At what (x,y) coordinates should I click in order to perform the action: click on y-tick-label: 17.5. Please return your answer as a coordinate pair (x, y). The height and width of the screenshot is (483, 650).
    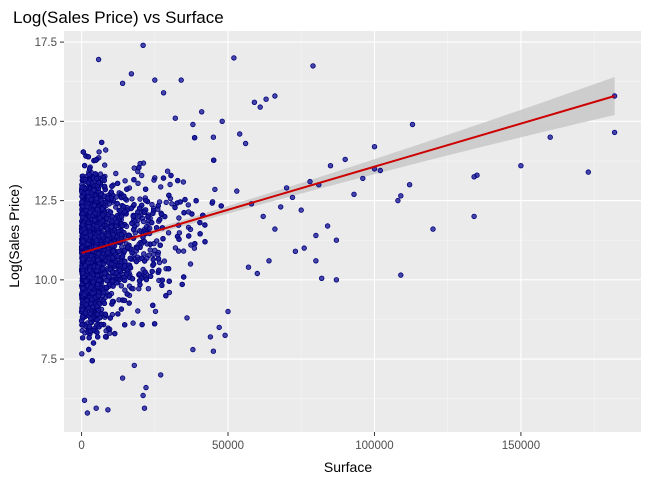
    Looking at the image, I should click on (46, 43).